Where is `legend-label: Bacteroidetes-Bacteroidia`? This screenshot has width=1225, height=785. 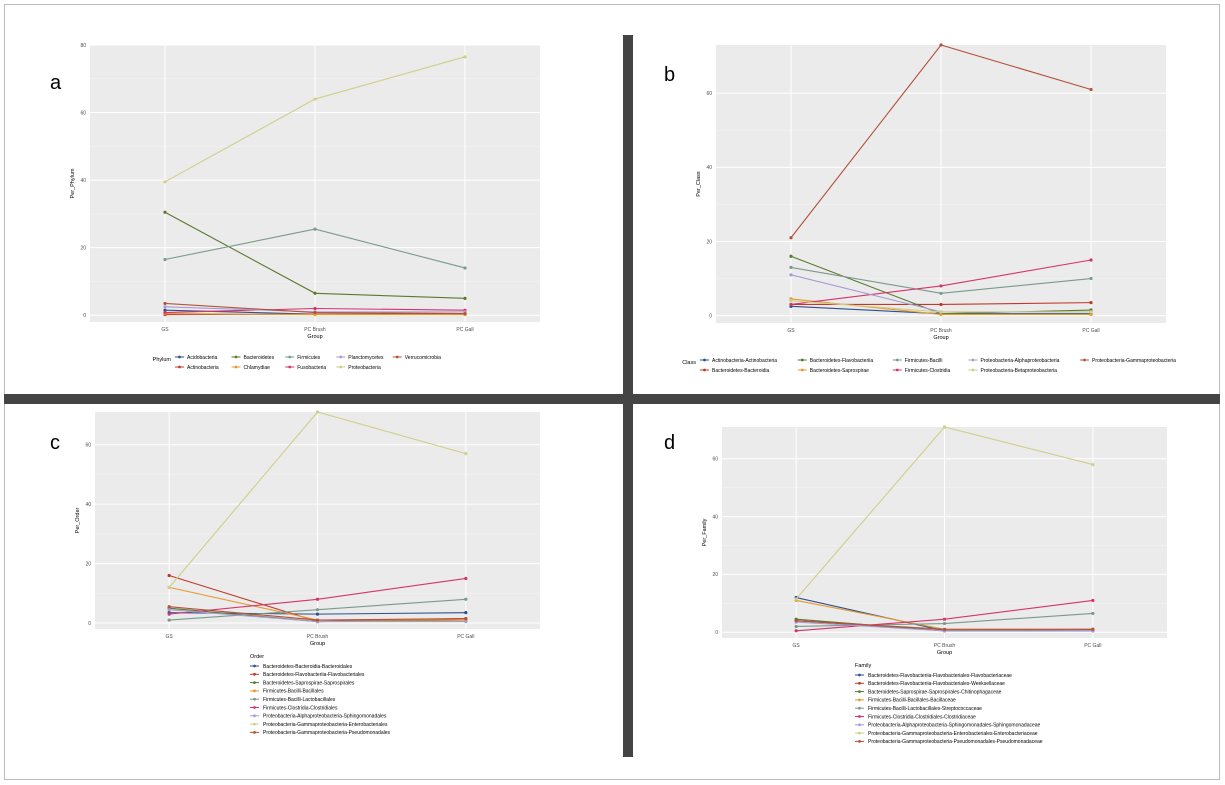 legend-label: Bacteroidetes-Bacteroidia is located at coordinates (740, 371).